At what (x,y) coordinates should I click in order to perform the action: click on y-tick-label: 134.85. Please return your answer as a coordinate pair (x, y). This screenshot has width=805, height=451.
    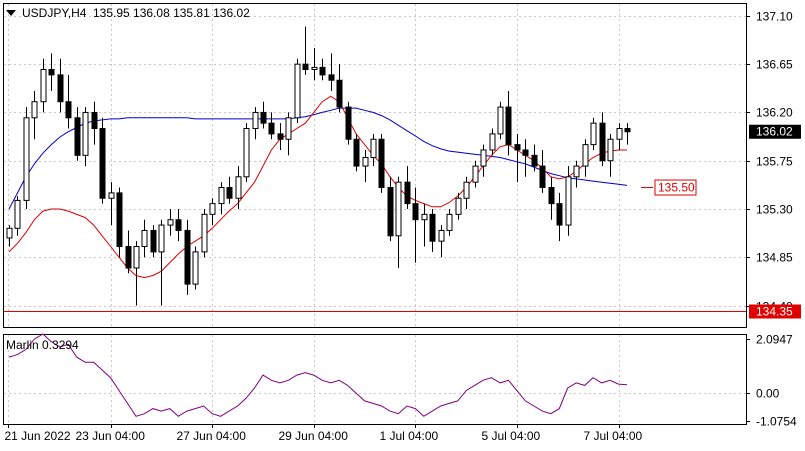
    Looking at the image, I should click on (774, 258).